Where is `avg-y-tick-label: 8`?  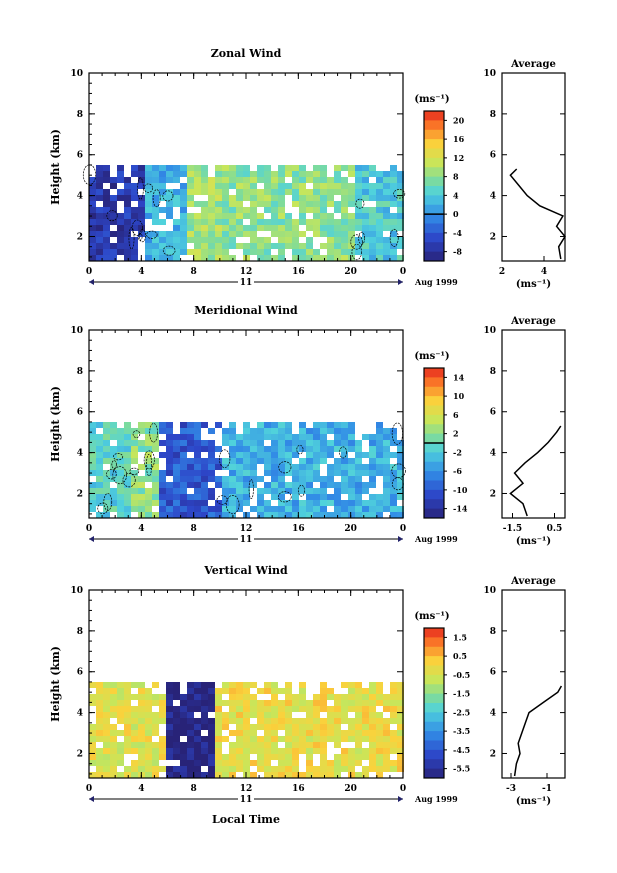
avg-y-tick-label: 8 is located at coordinates (493, 632).